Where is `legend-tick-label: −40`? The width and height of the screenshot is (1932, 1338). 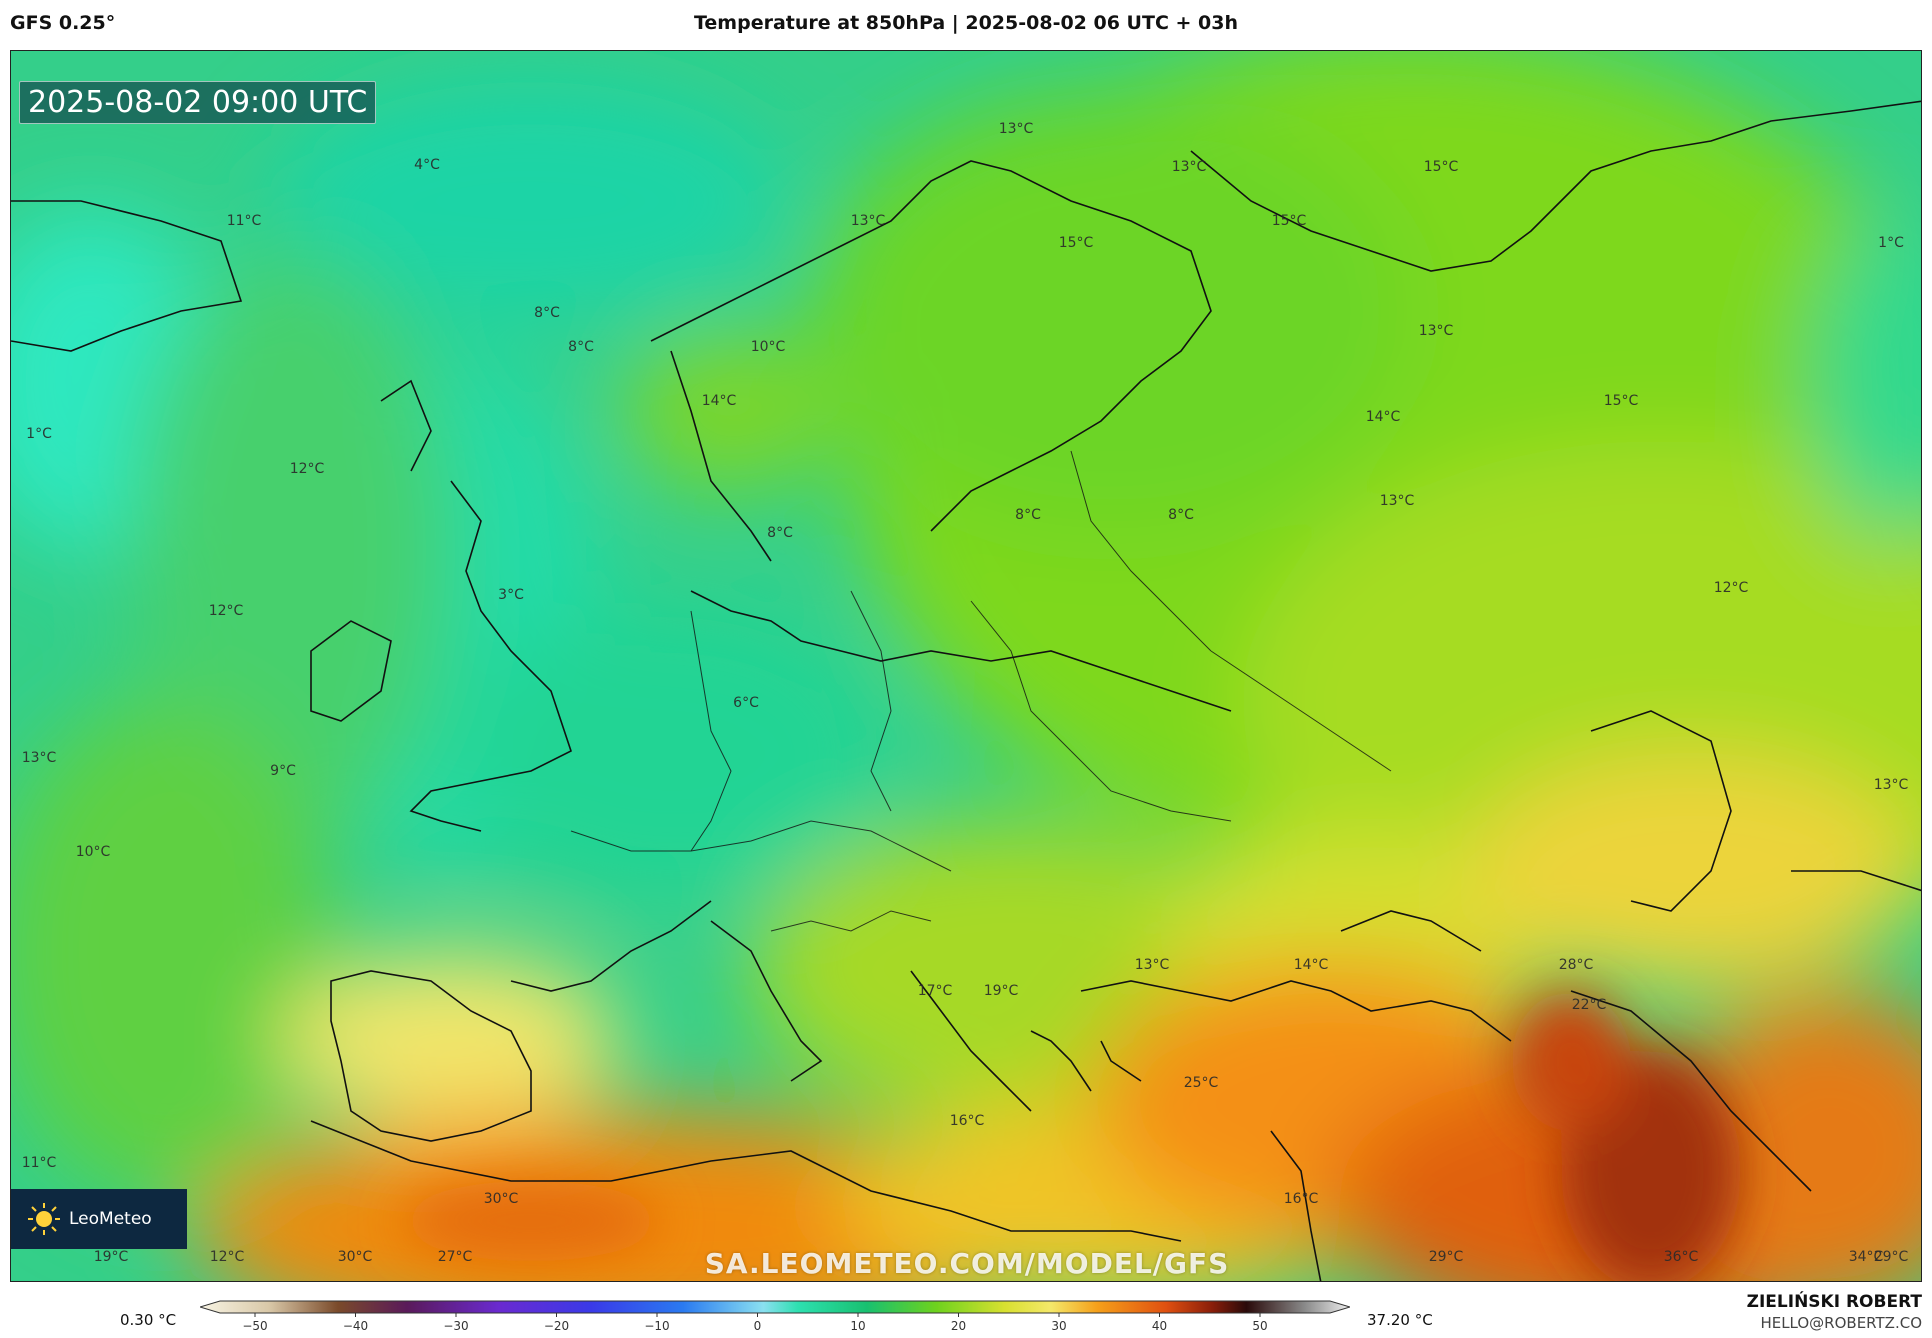
legend-tick-label: −40 is located at coordinates (355, 1326).